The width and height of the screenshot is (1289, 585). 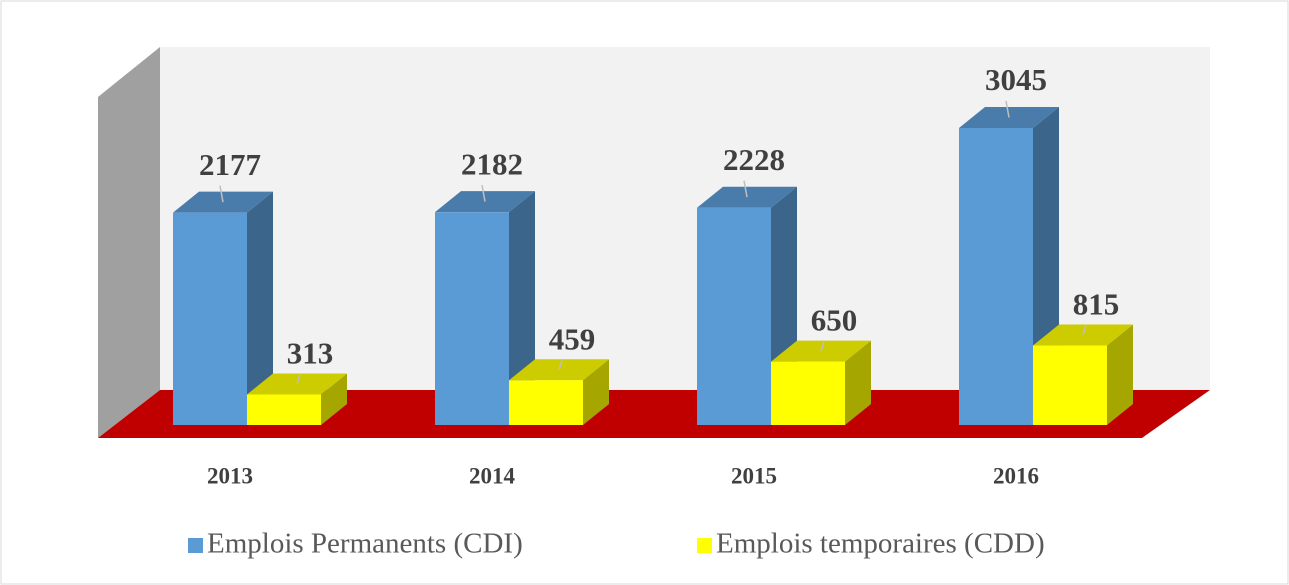 What do you see at coordinates (754, 159) in the screenshot?
I see `value-label: 2228` at bounding box center [754, 159].